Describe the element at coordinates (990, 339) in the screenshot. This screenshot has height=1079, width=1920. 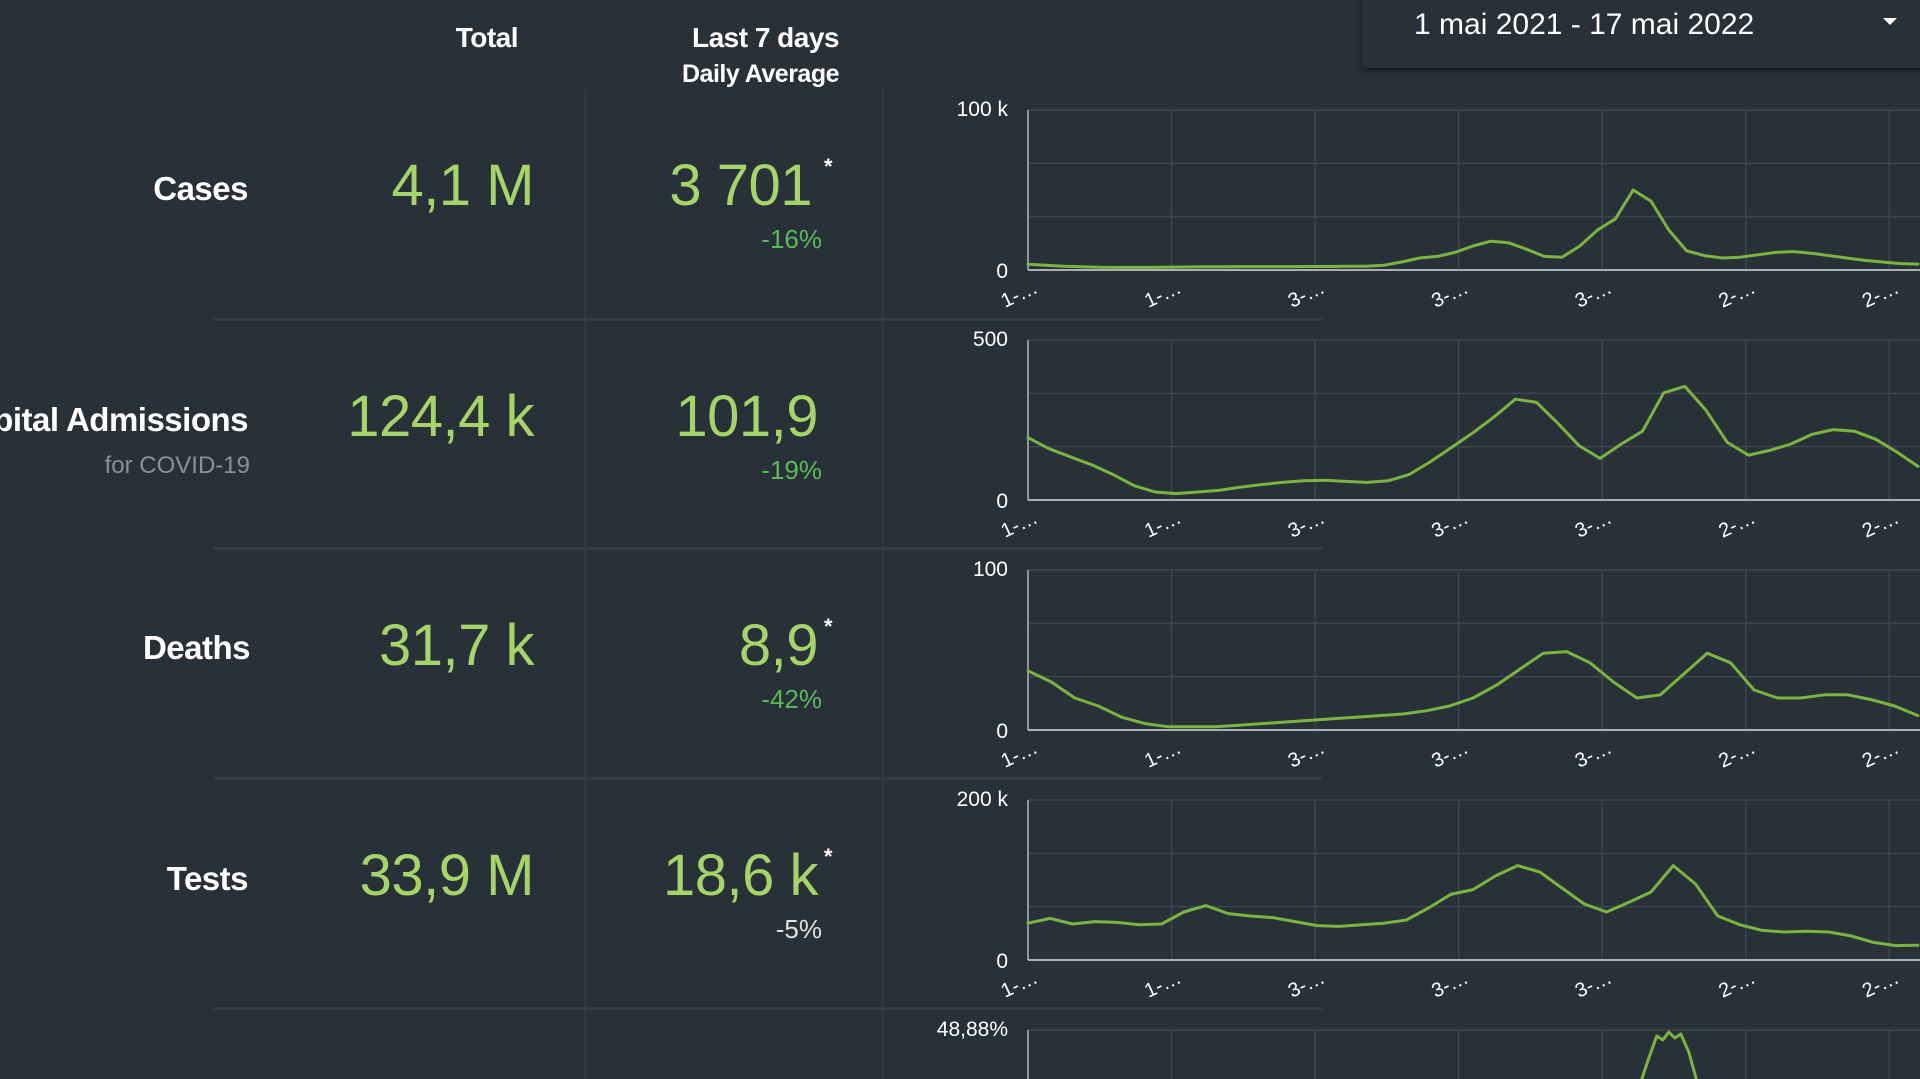
I see `y-tick-label: 500` at that location.